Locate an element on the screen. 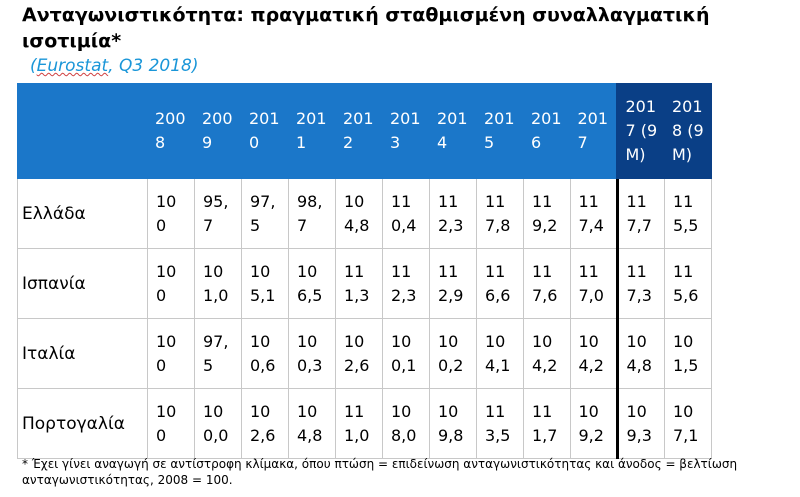 The height and width of the screenshot is (497, 800). table-cell: 100,3 is located at coordinates (312, 353).